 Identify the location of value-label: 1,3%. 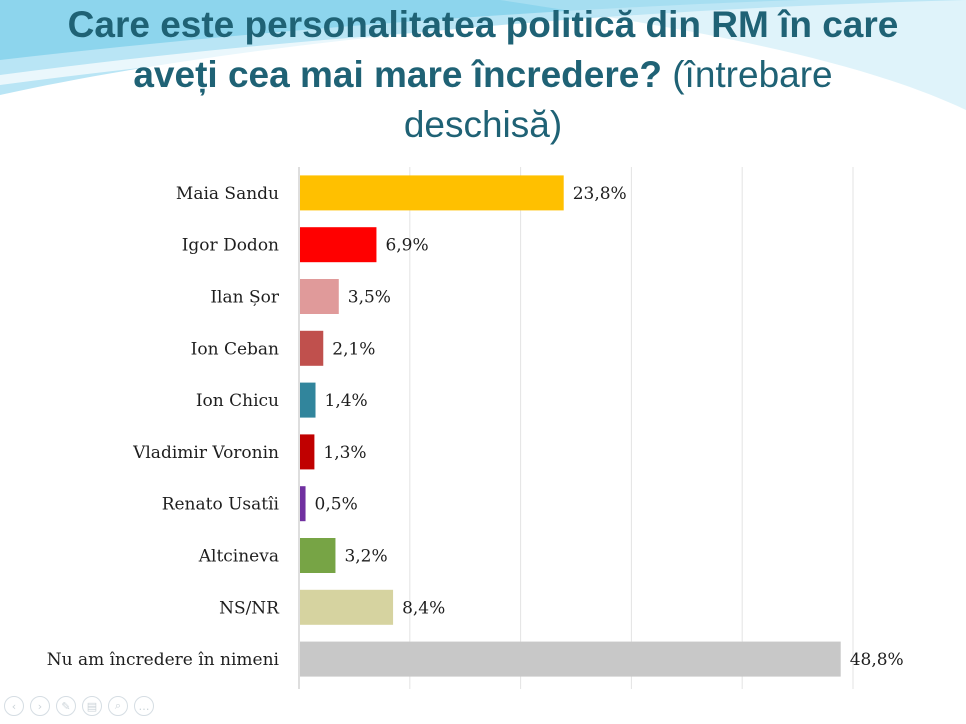
(344, 453).